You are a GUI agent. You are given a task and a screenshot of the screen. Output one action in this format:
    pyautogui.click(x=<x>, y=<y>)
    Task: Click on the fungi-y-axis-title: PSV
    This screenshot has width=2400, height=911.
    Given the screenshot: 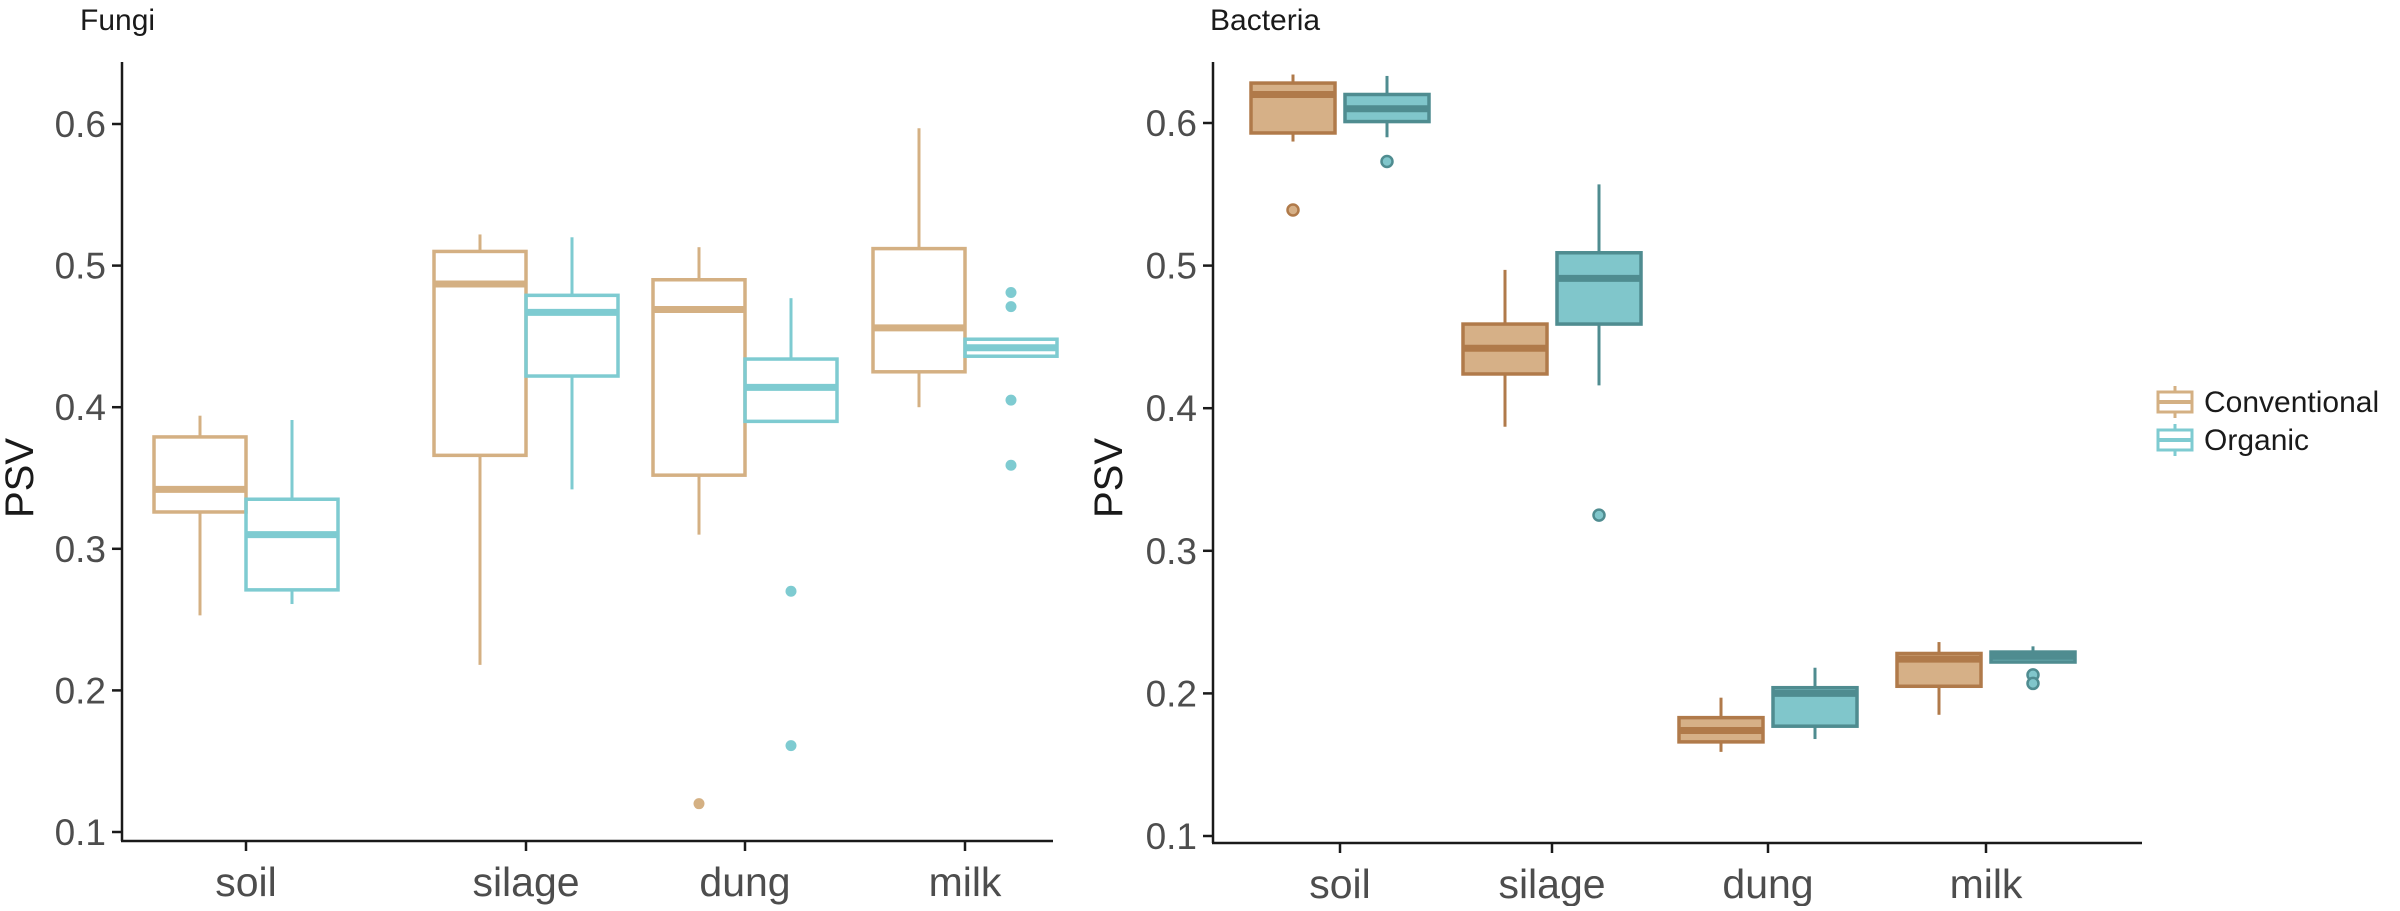 What is the action you would take?
    pyautogui.click(x=21, y=478)
    